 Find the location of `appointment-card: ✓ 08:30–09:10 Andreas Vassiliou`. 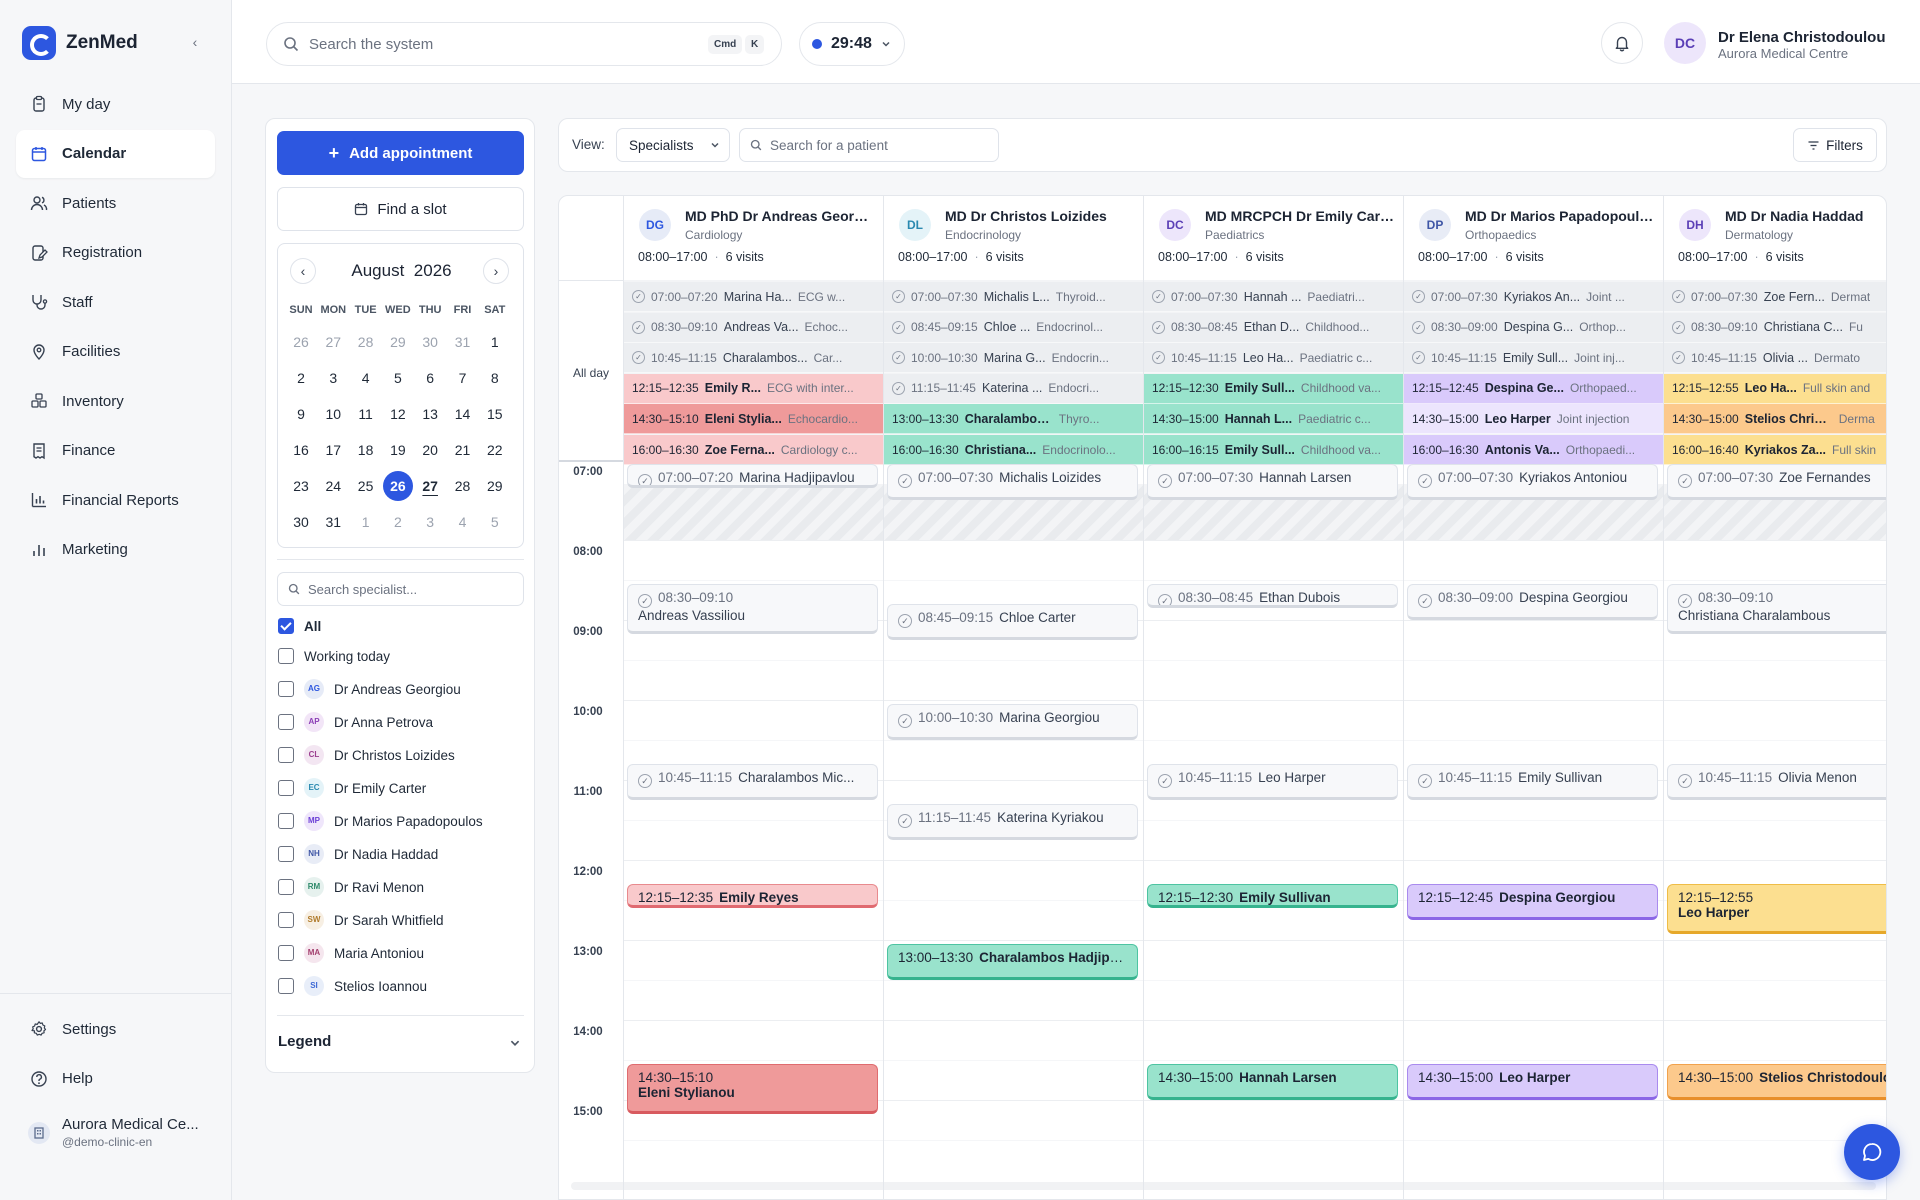

appointment-card: ✓ 08:30–09:10 Andreas Vassiliou is located at coordinates (752, 609).